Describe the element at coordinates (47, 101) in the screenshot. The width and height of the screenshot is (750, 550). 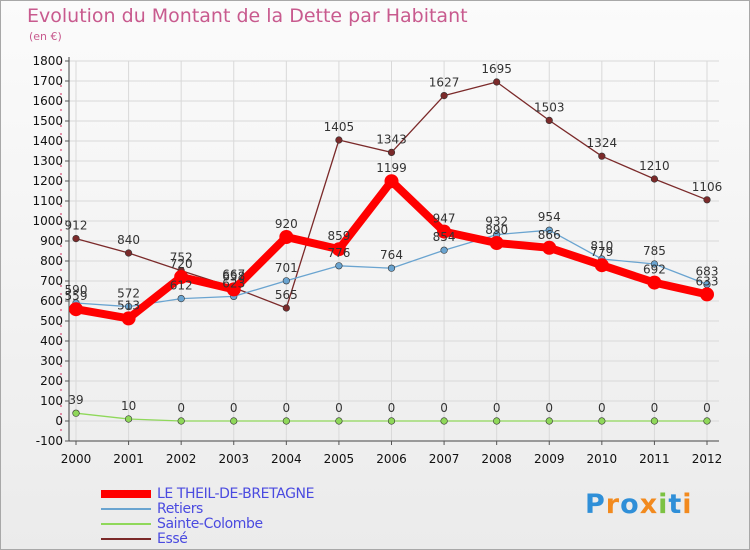
I see `y-tick-label: 1600` at that location.